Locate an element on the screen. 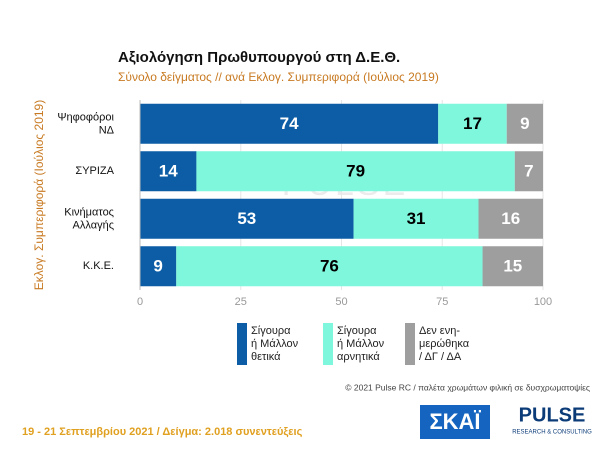  x-tick-label: 25 is located at coordinates (241, 302).